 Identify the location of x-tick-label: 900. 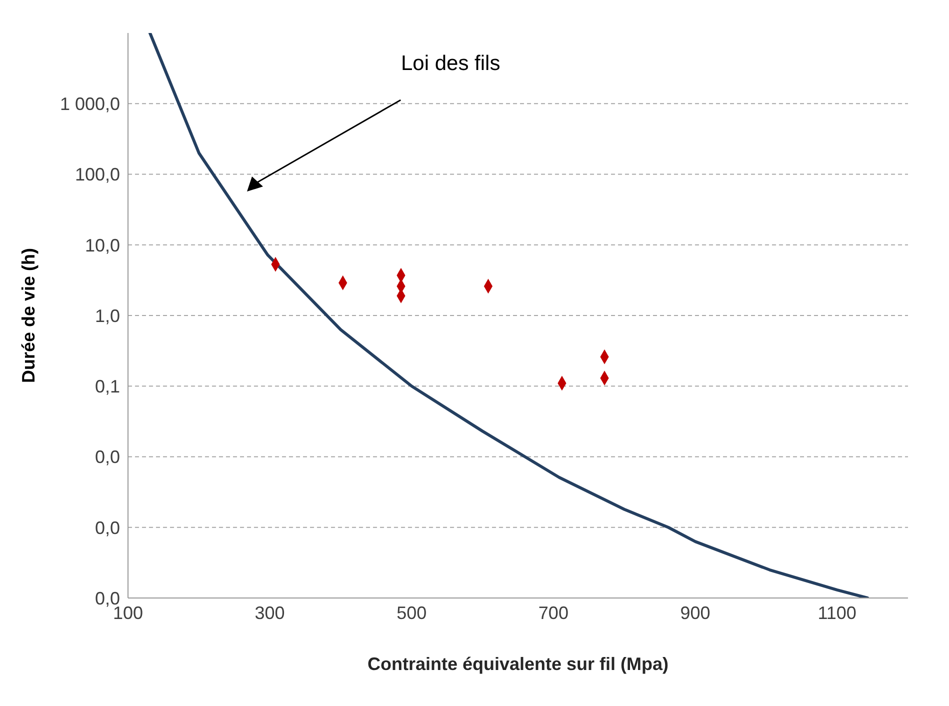
(695, 612).